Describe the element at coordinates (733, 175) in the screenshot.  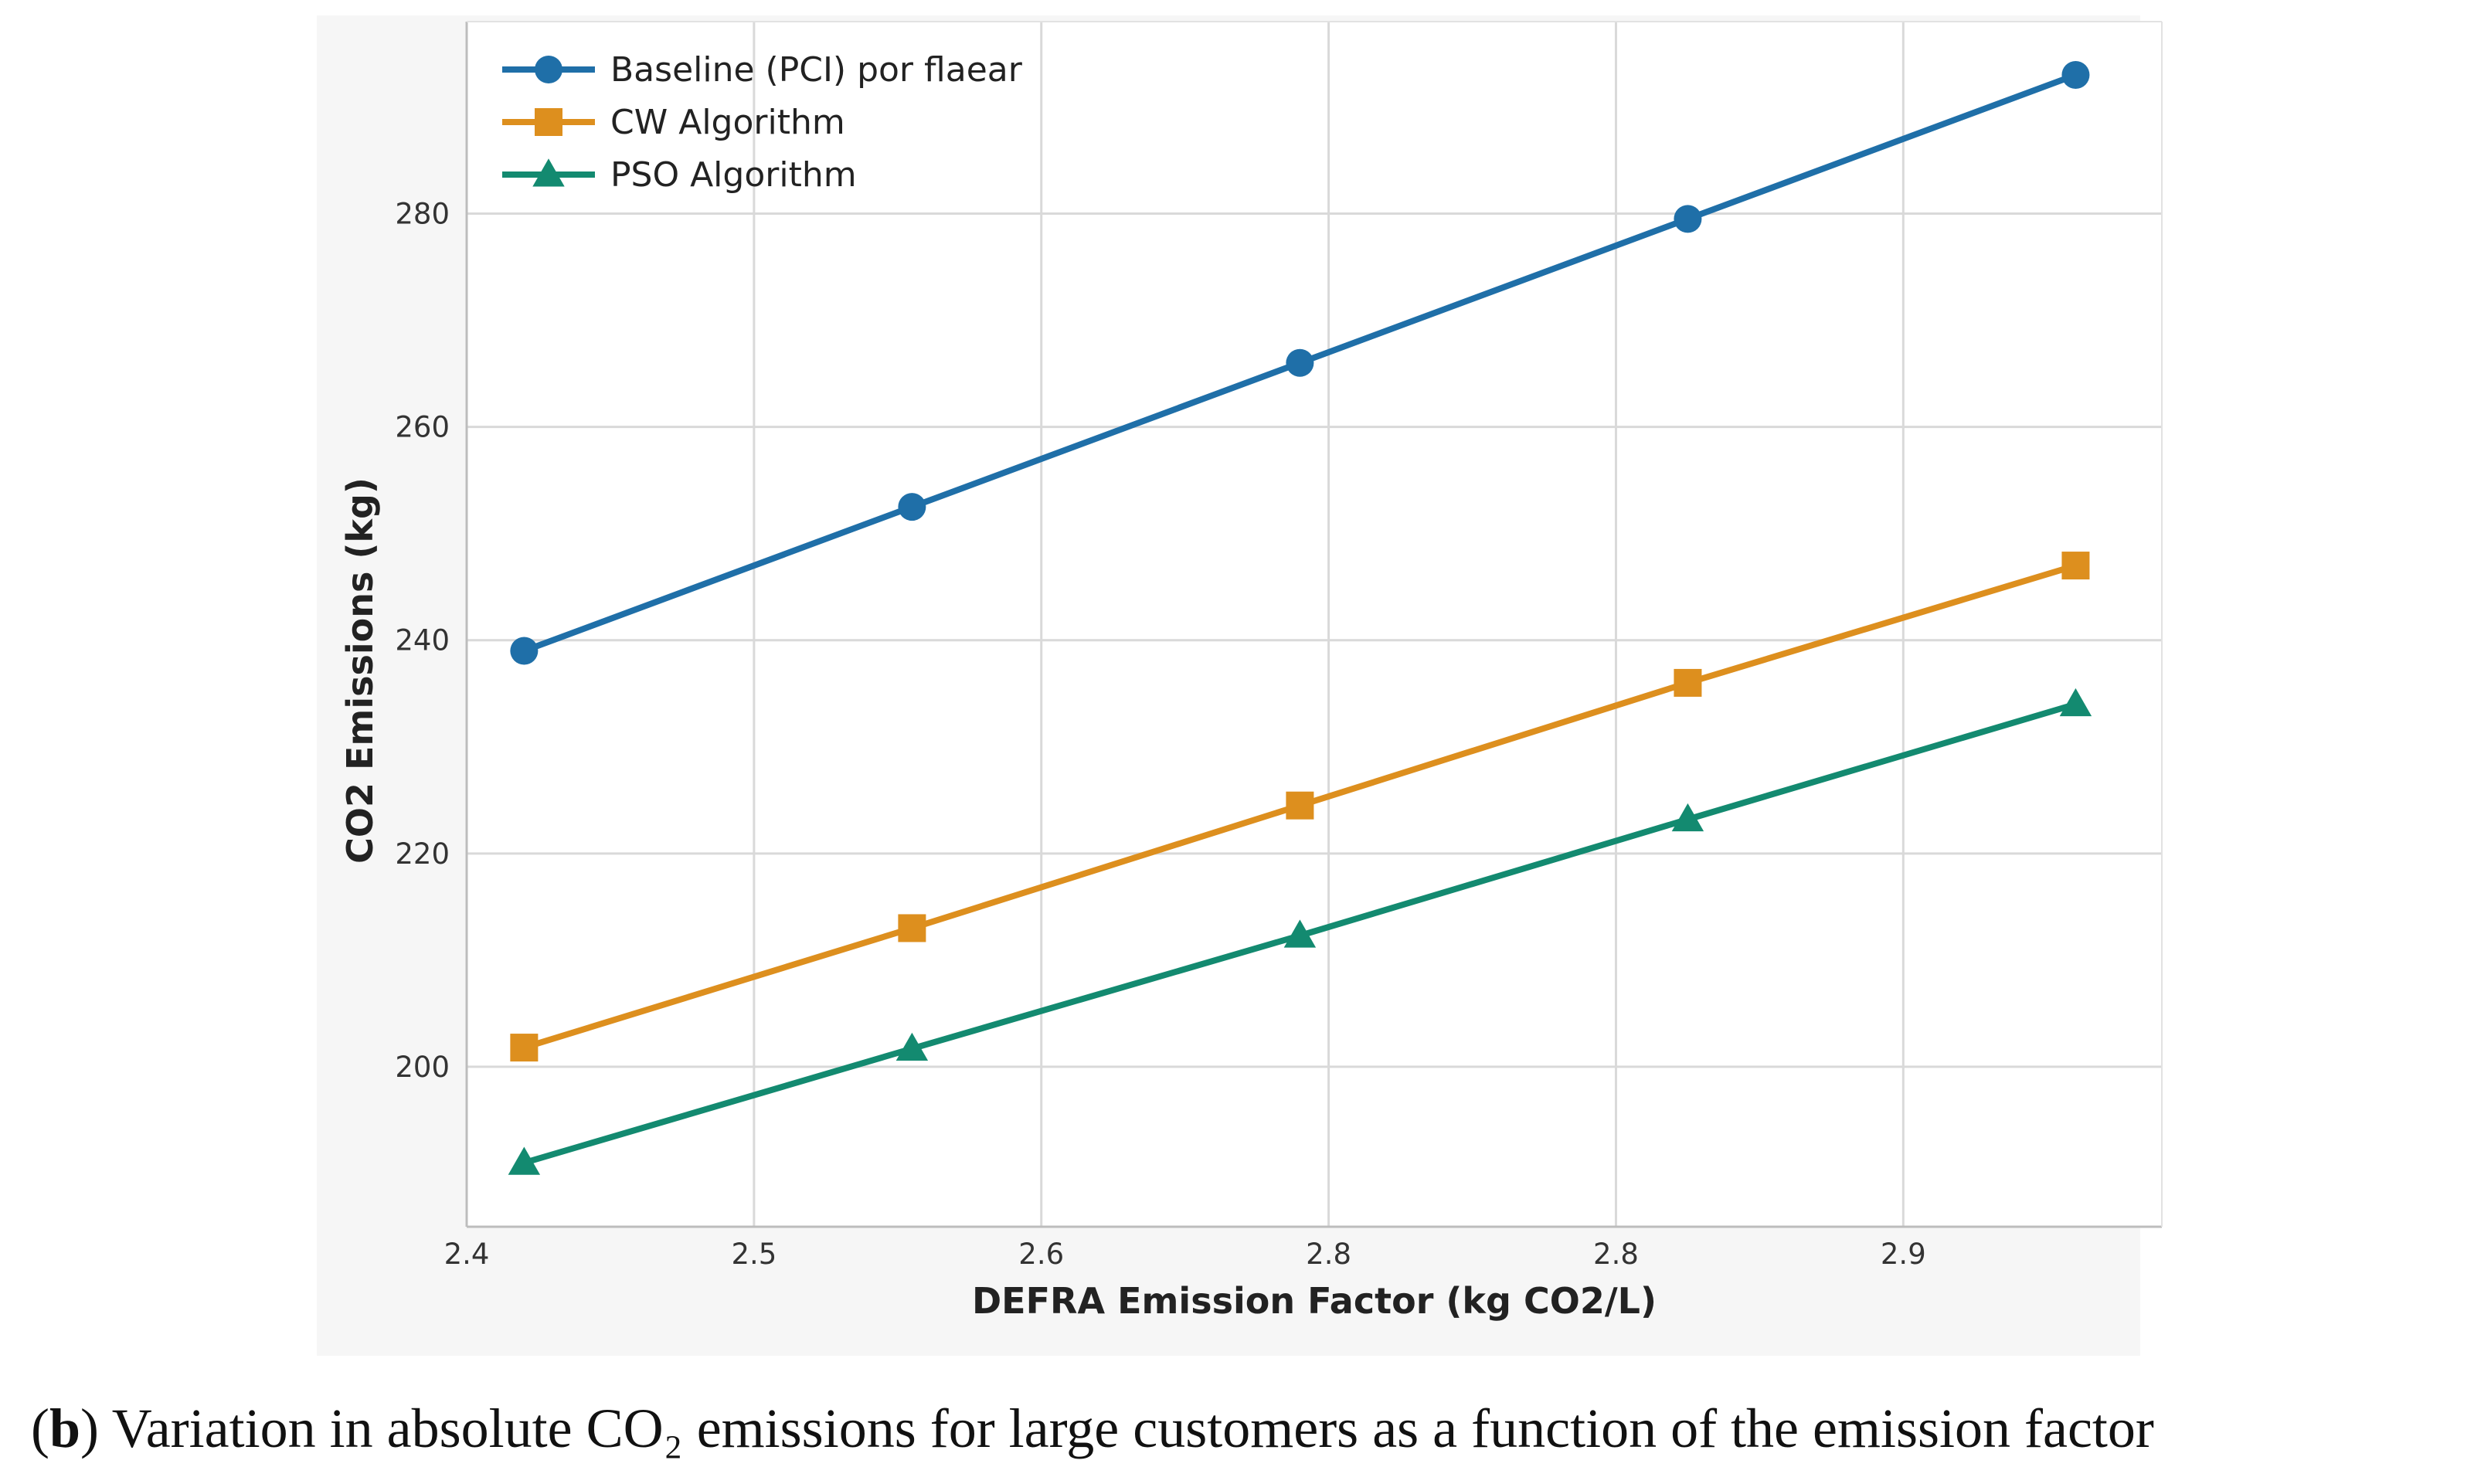
I see `legend-label: PSO Algorithm` at that location.